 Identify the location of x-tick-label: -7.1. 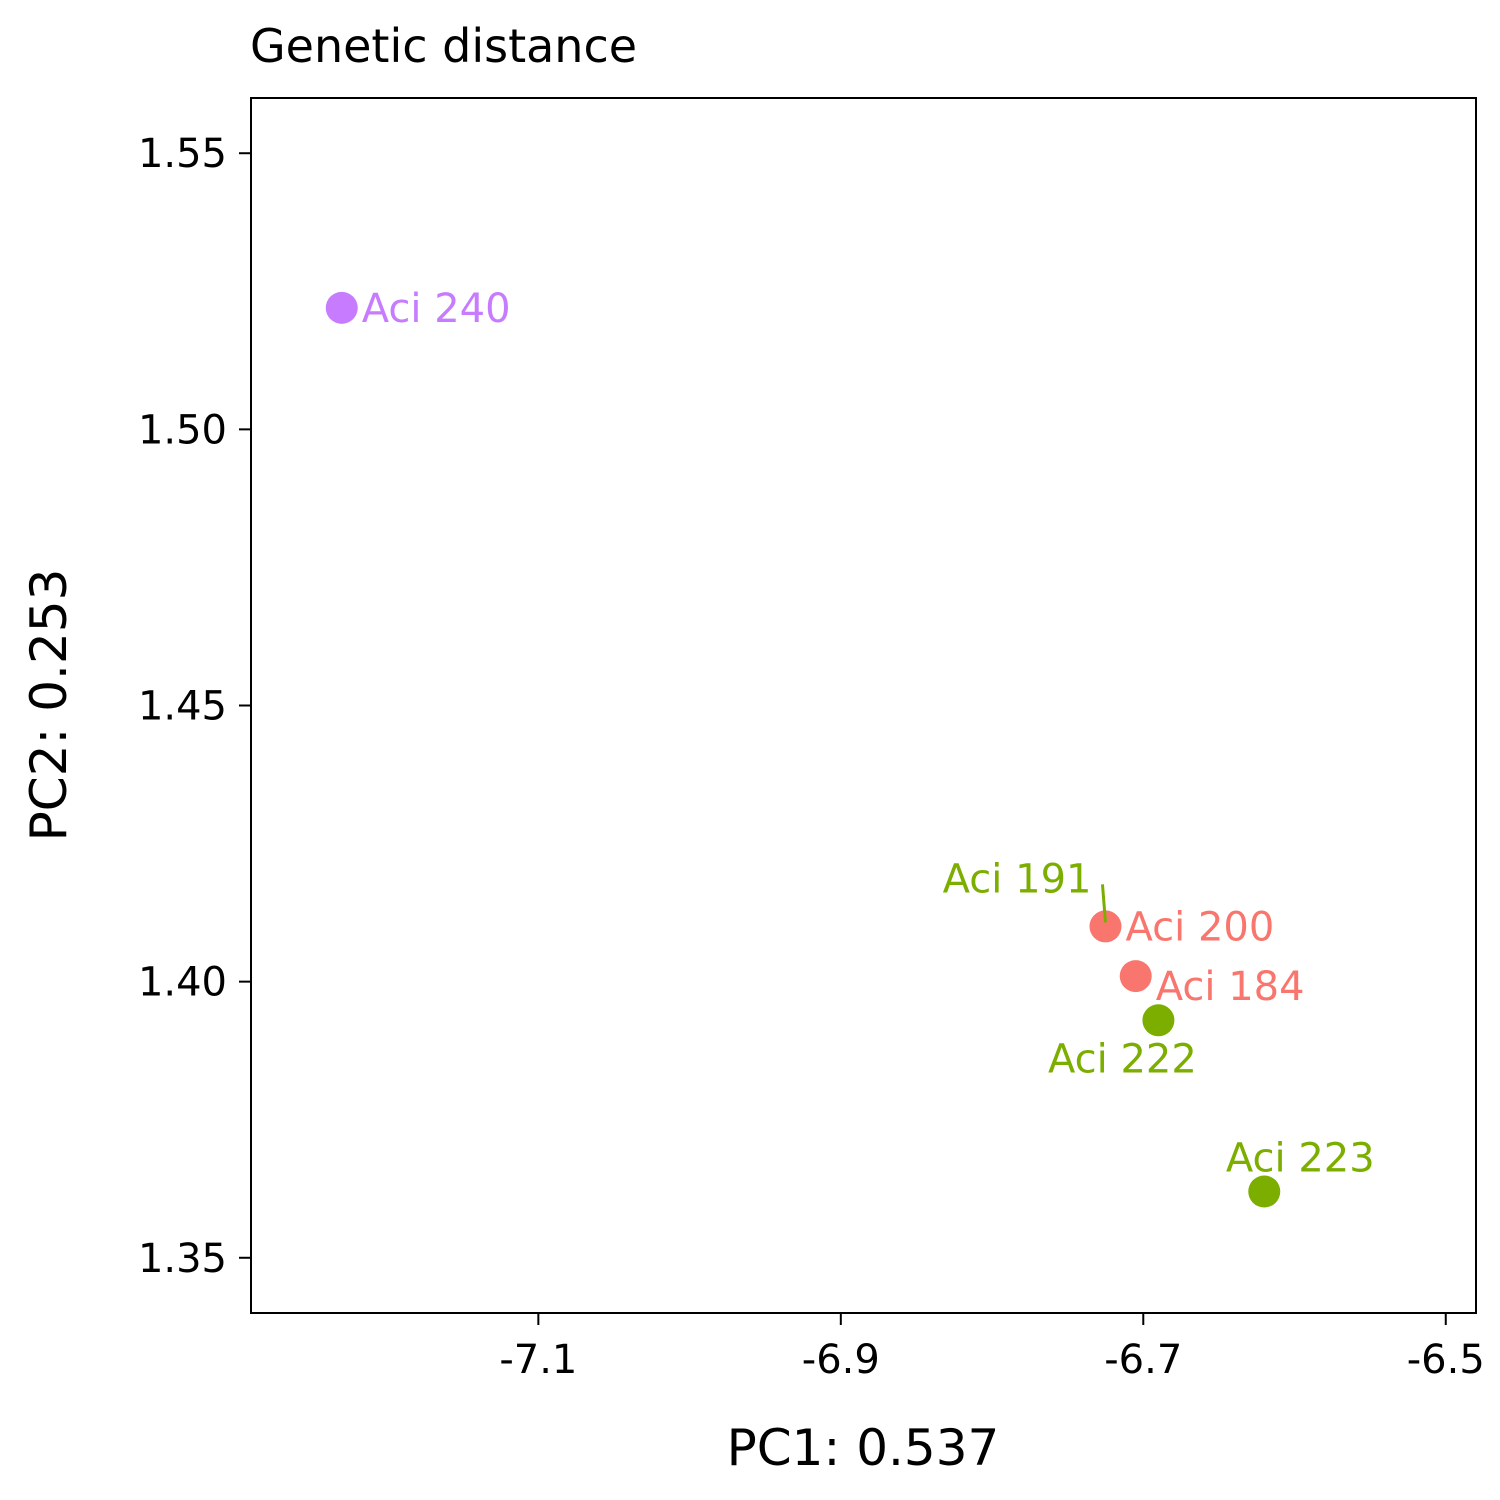
(538, 1360).